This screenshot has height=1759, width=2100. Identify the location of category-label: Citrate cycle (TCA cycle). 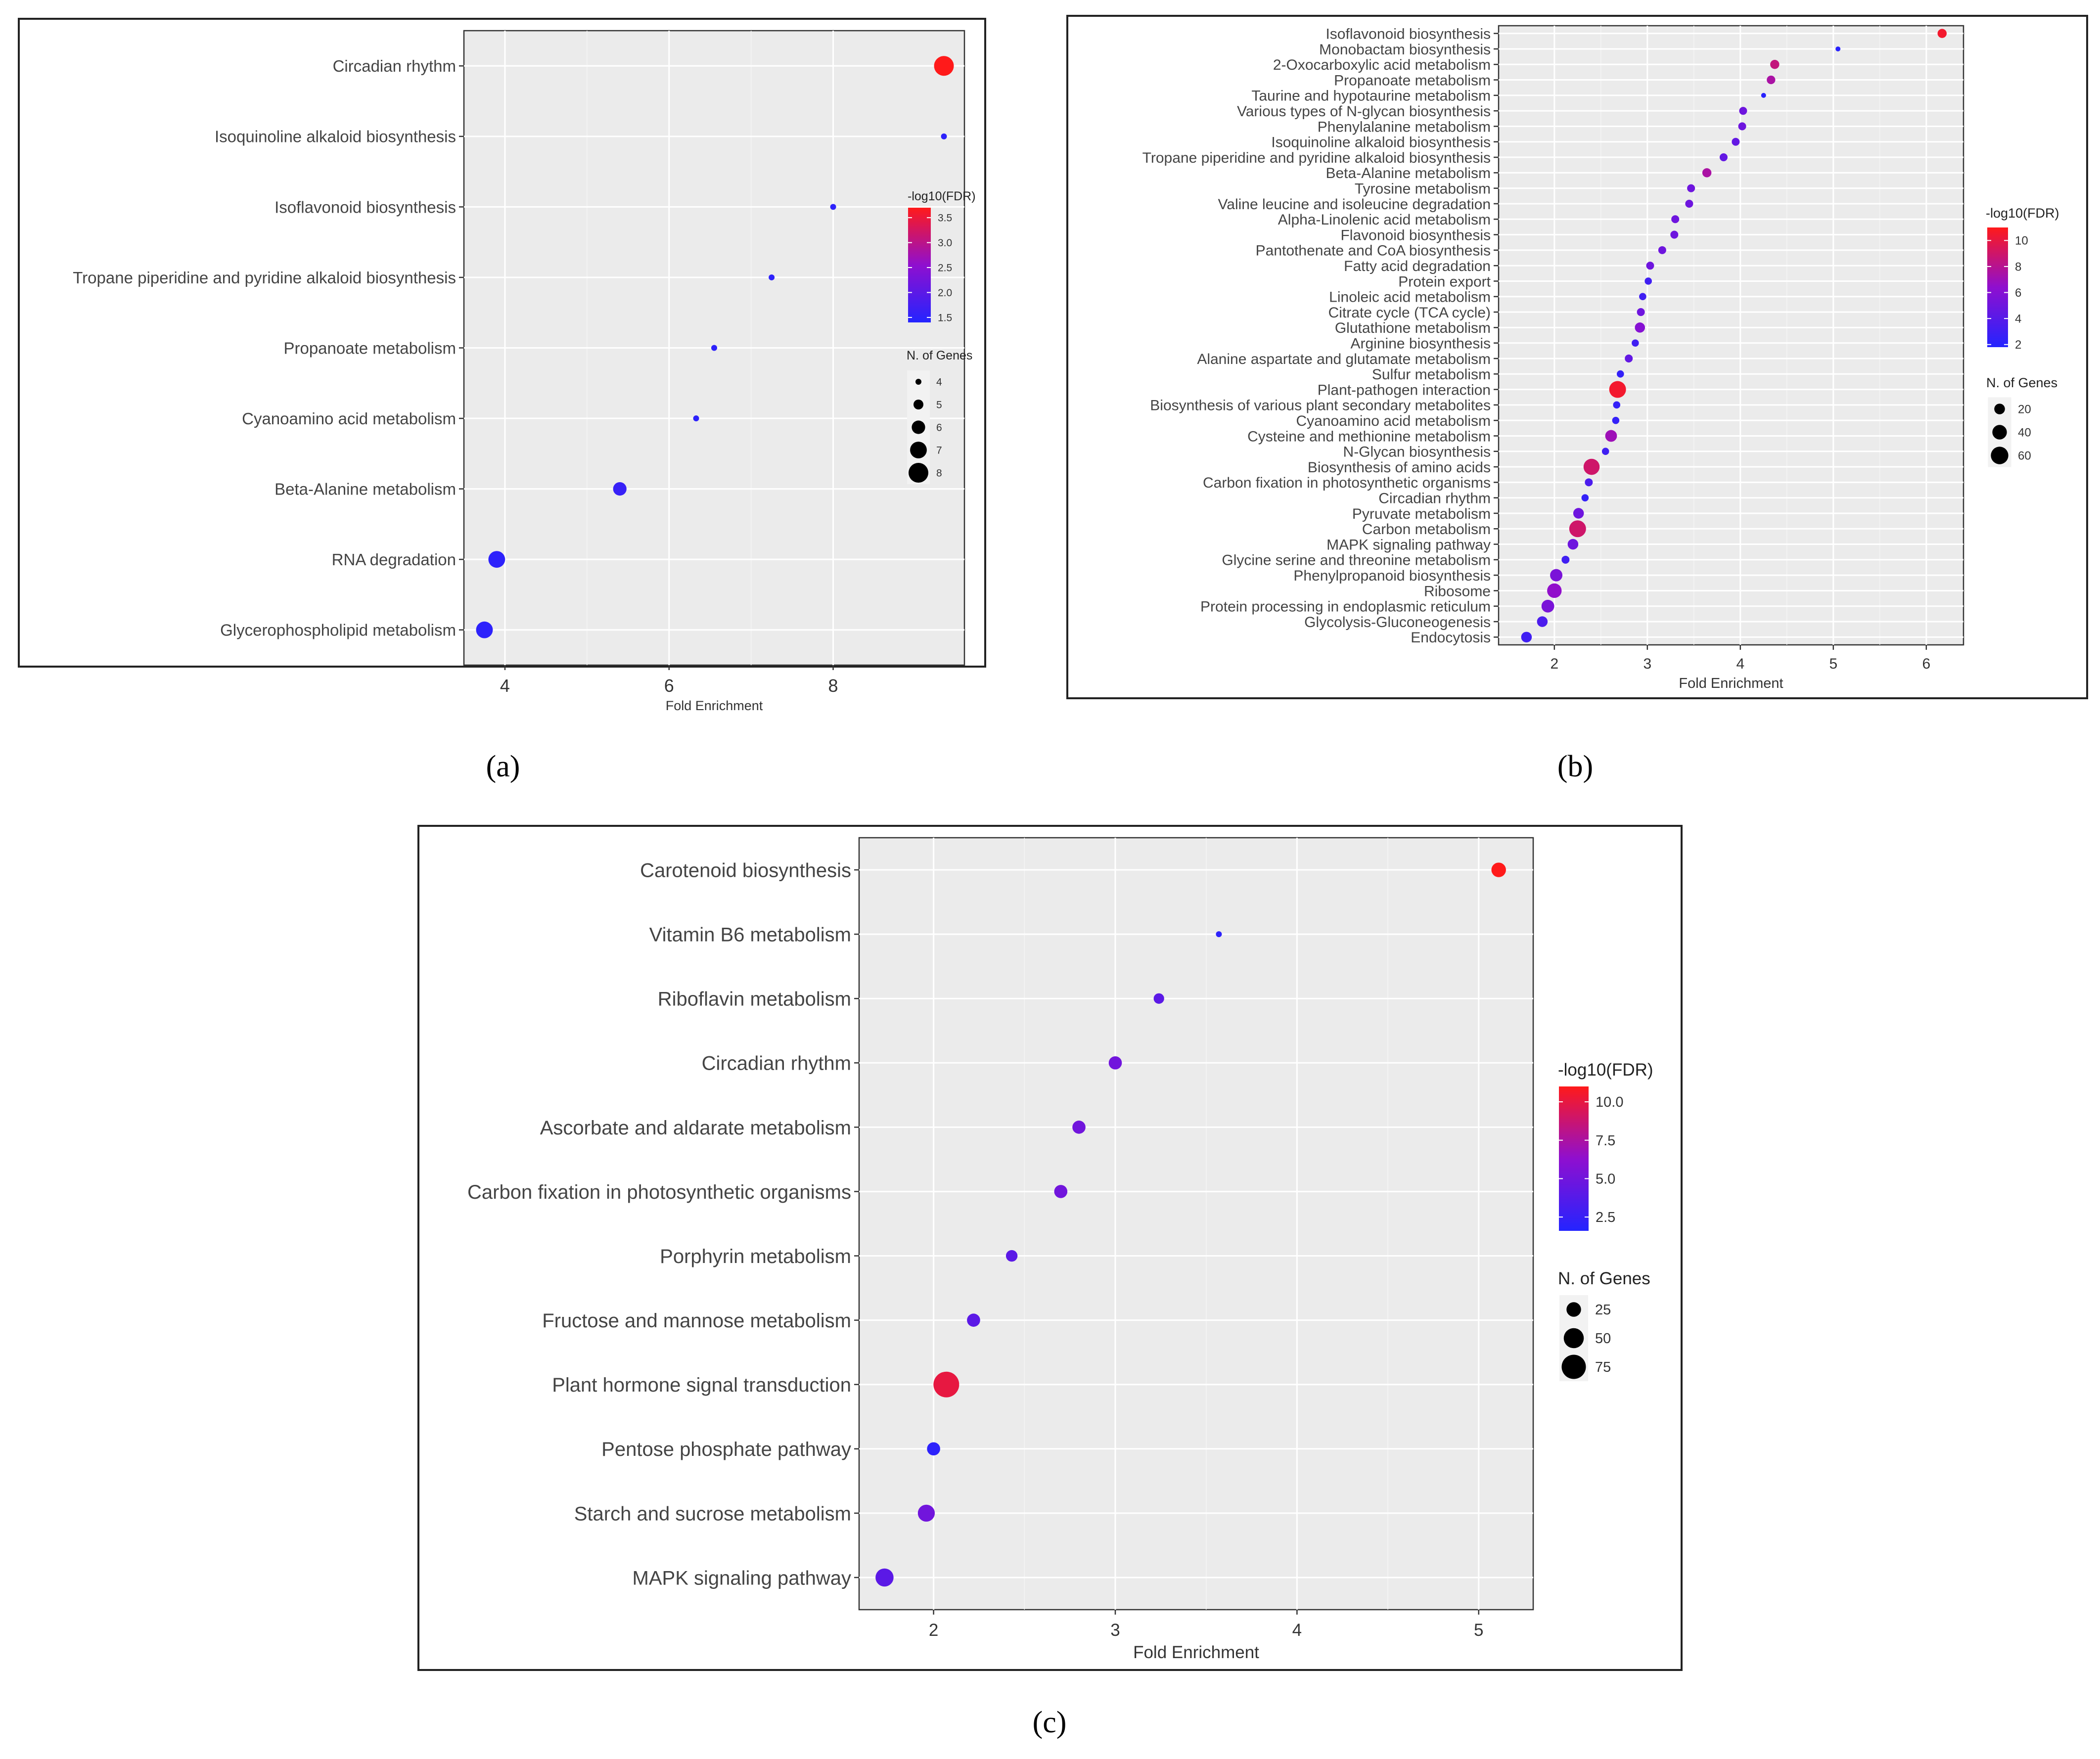
(1410, 313).